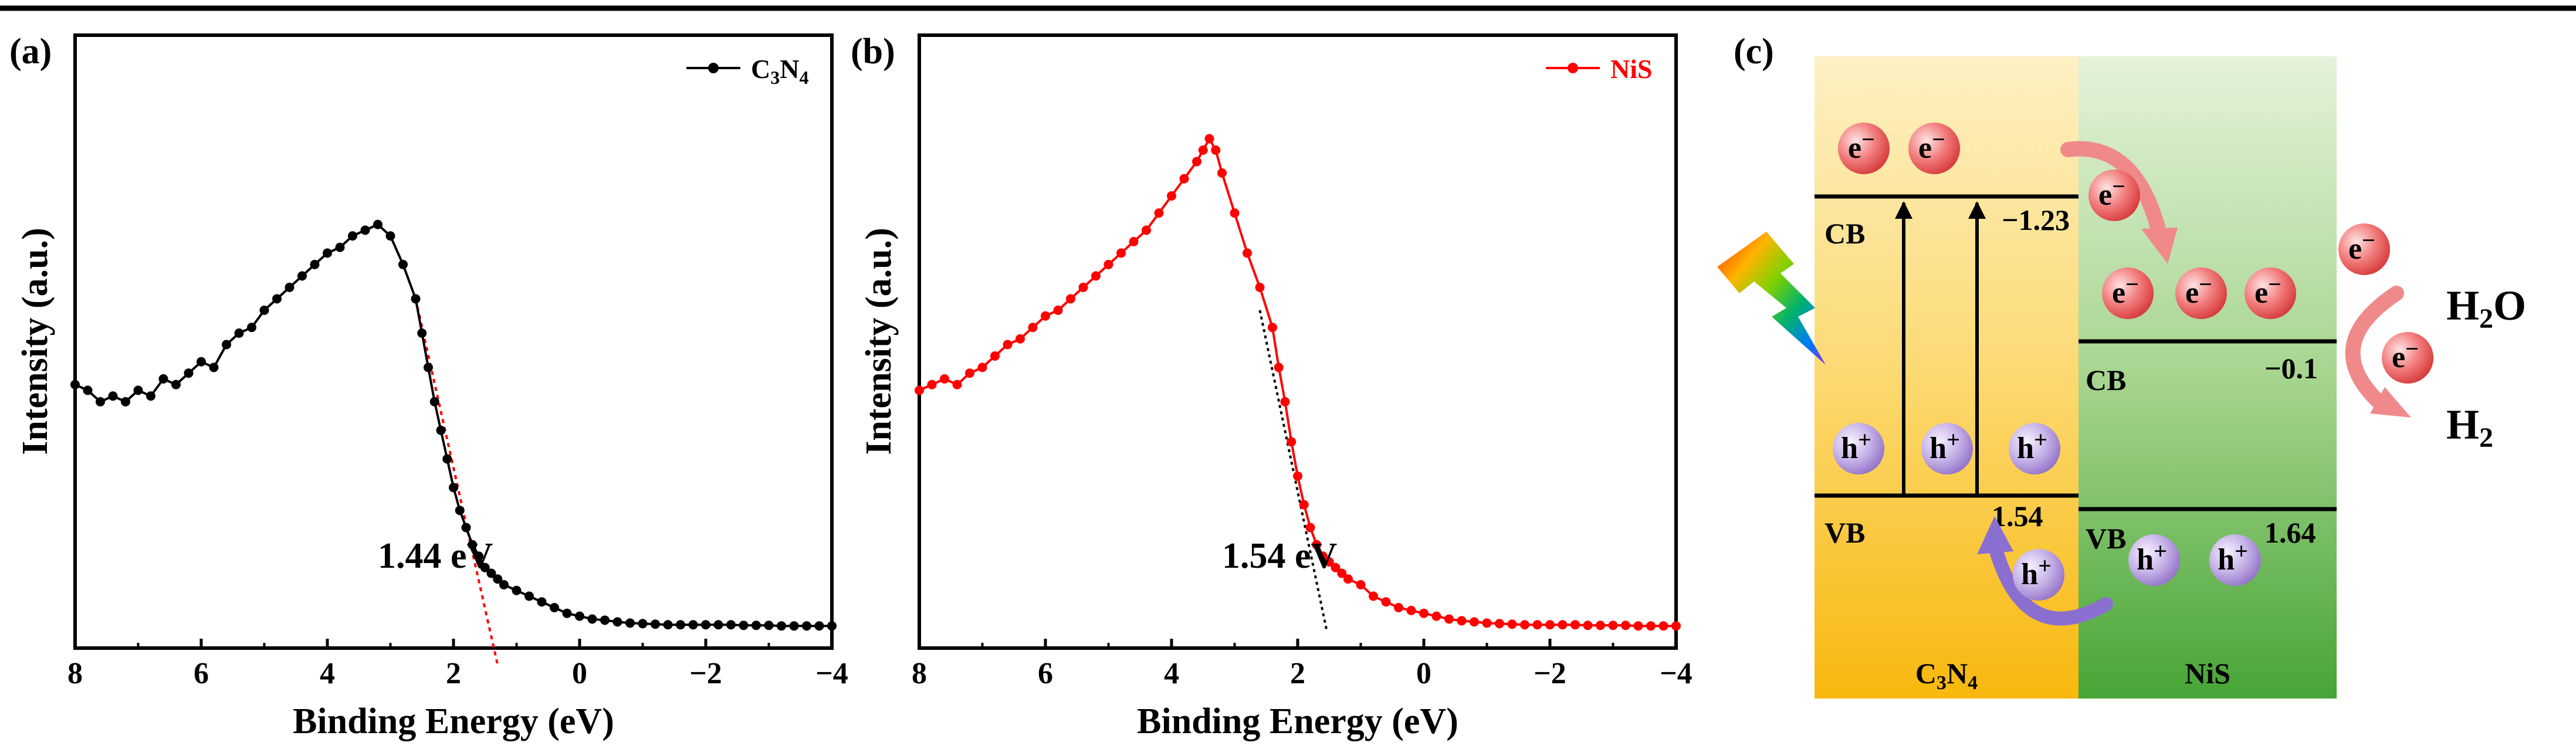  I want to click on hole-transfer-arrowhead, so click(1995, 535).